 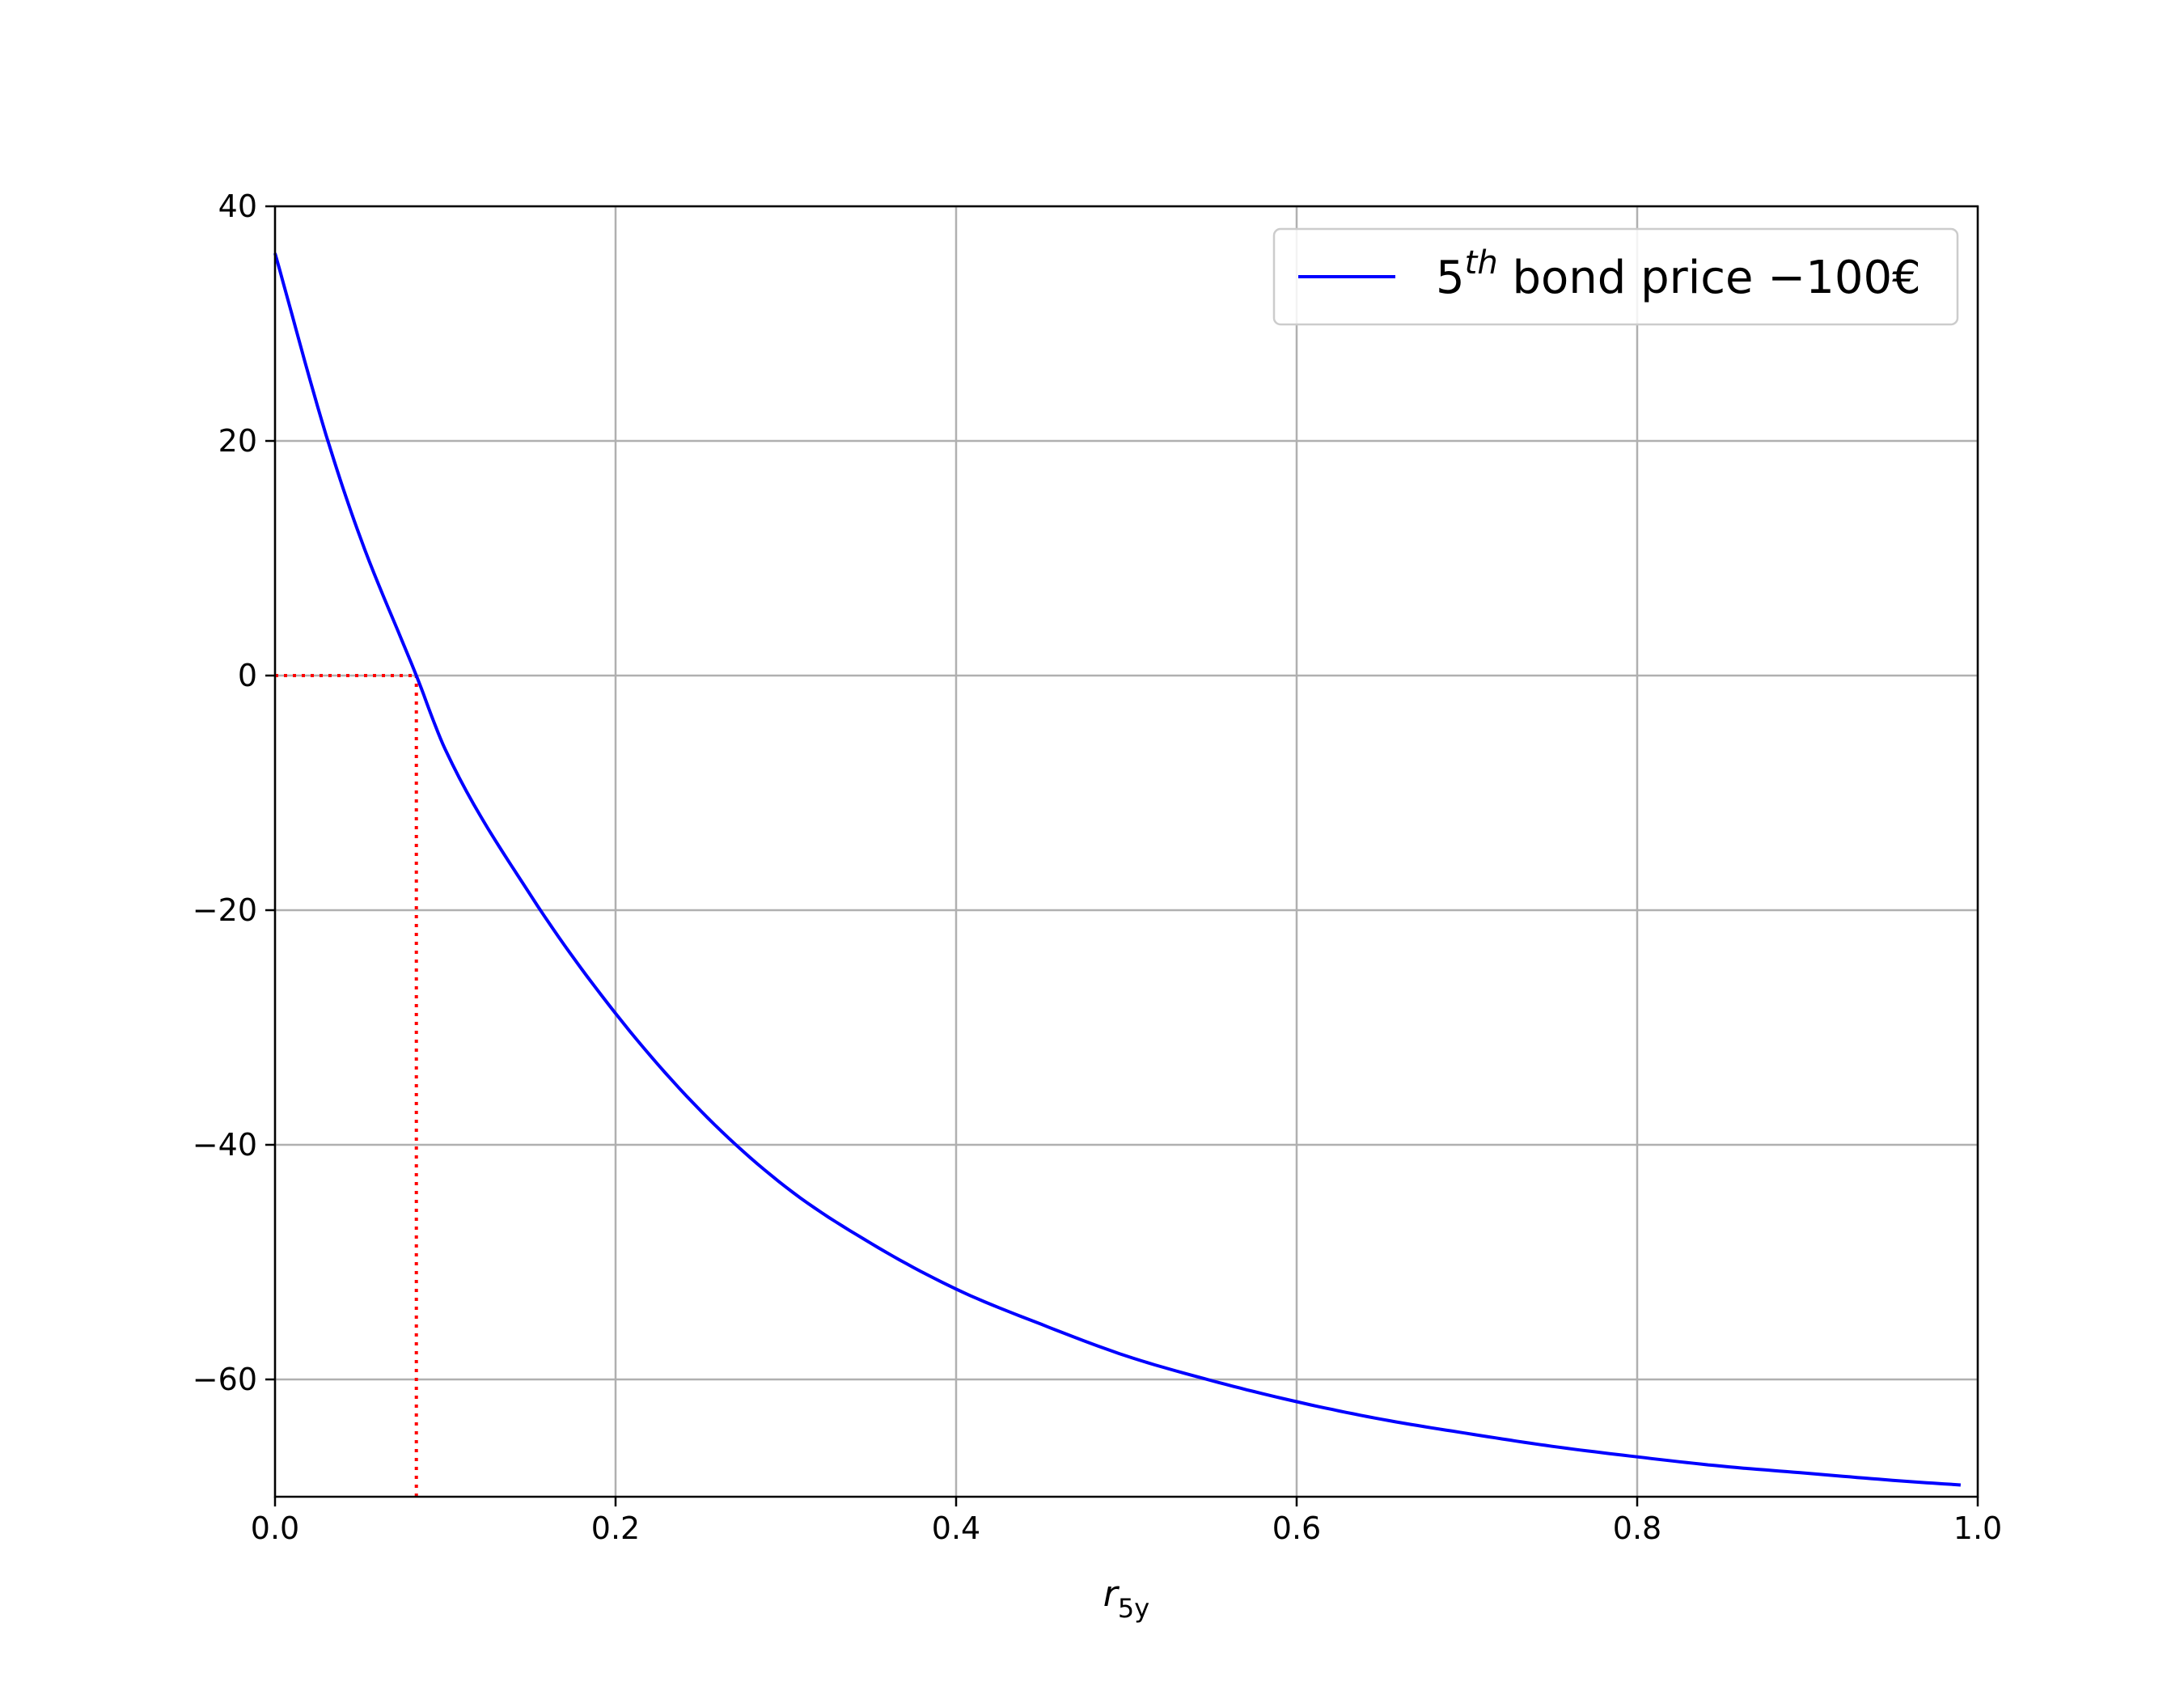 I want to click on x-tick-label: 0.0, so click(x=275, y=1528).